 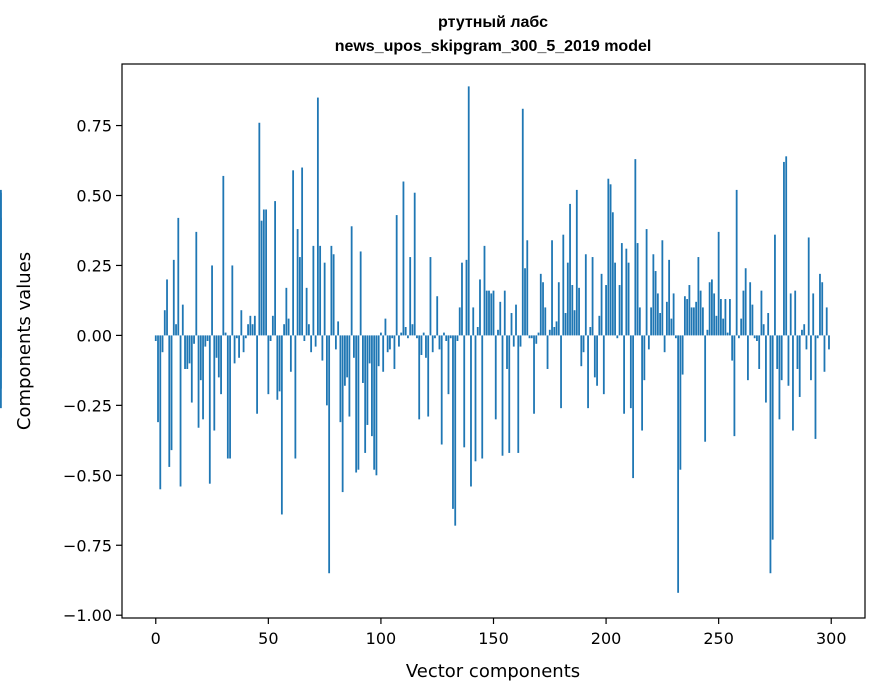 I want to click on y-tick-label: −0.25, so click(x=87, y=405).